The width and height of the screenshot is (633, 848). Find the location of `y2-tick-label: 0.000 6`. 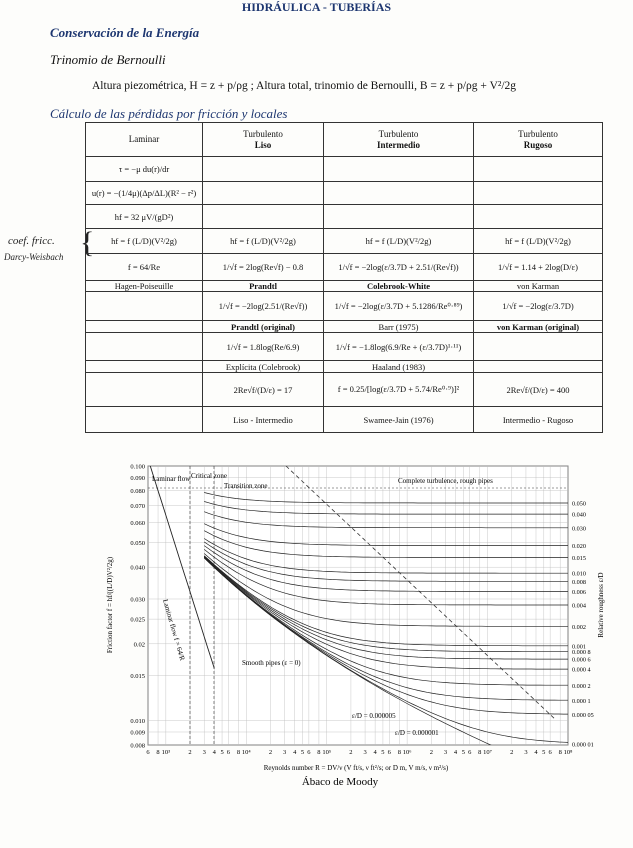

y2-tick-label: 0.000 6 is located at coordinates (581, 660).